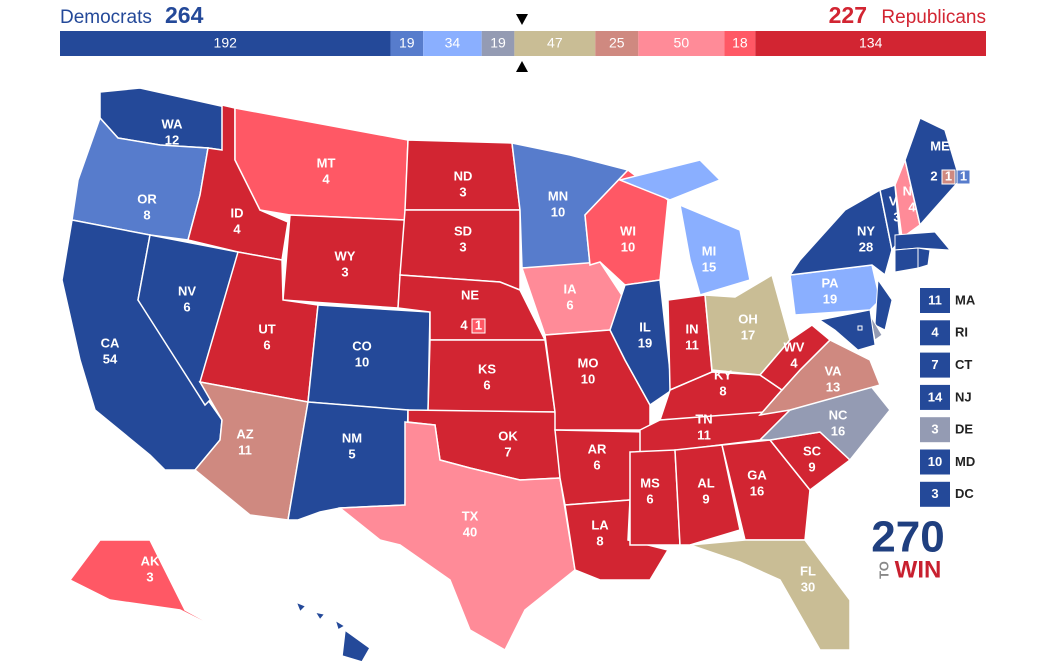  I want to click on small-state-abbr: NJ, so click(963, 396).